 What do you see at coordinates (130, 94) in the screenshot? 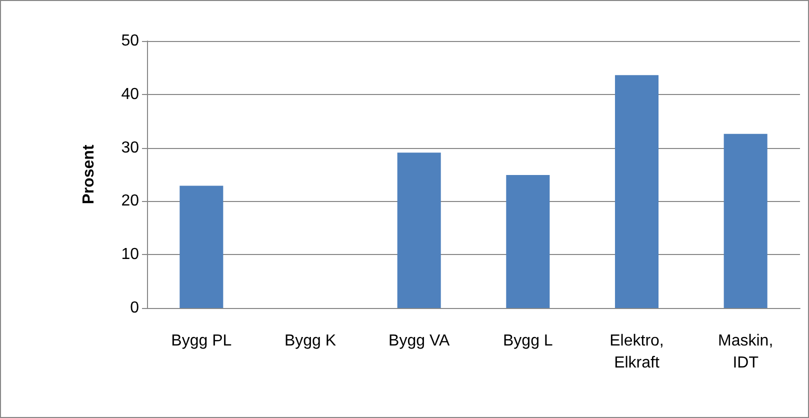
I see `y-tick-label: 40` at bounding box center [130, 94].